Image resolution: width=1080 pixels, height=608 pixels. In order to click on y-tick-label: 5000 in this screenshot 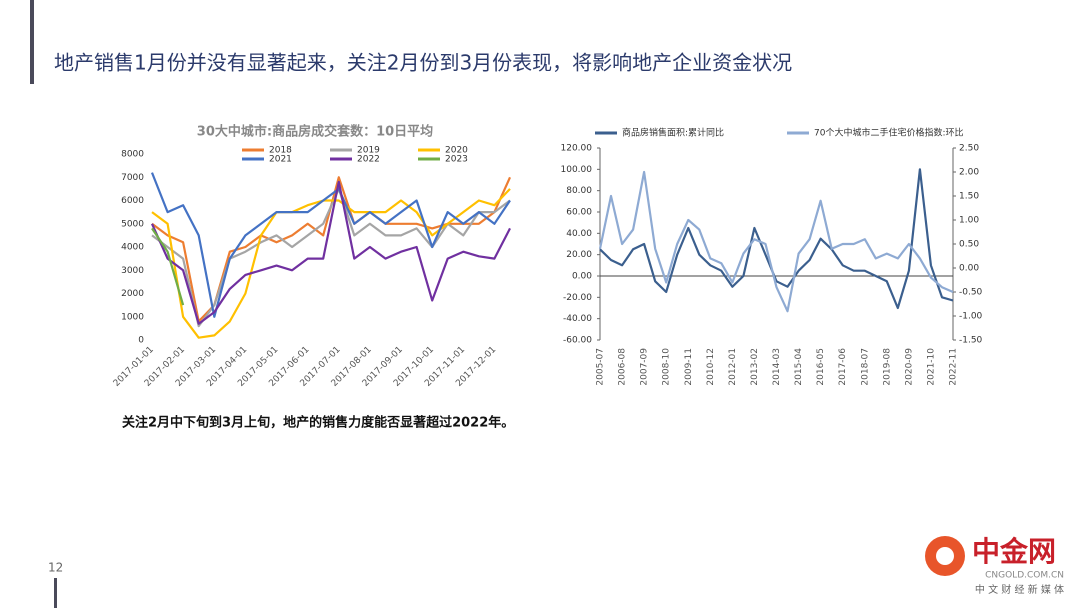, I will do `click(132, 224)`.